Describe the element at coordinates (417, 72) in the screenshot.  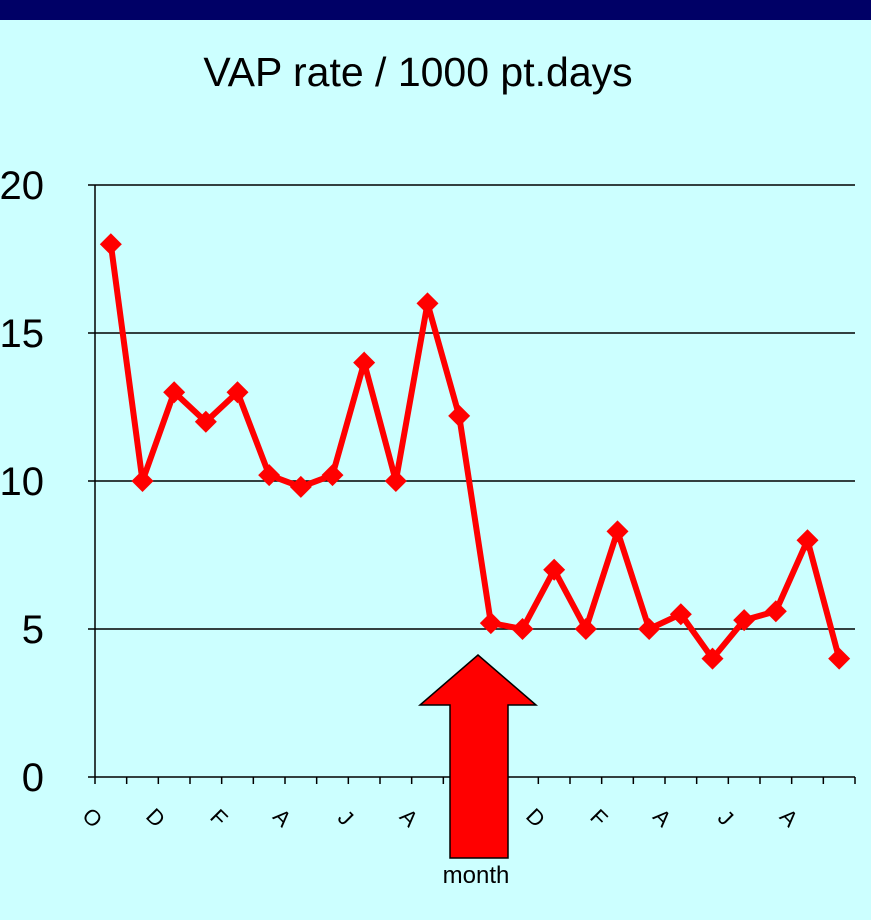
I see `chart-title: VAP rate / 1000 pt.days` at that location.